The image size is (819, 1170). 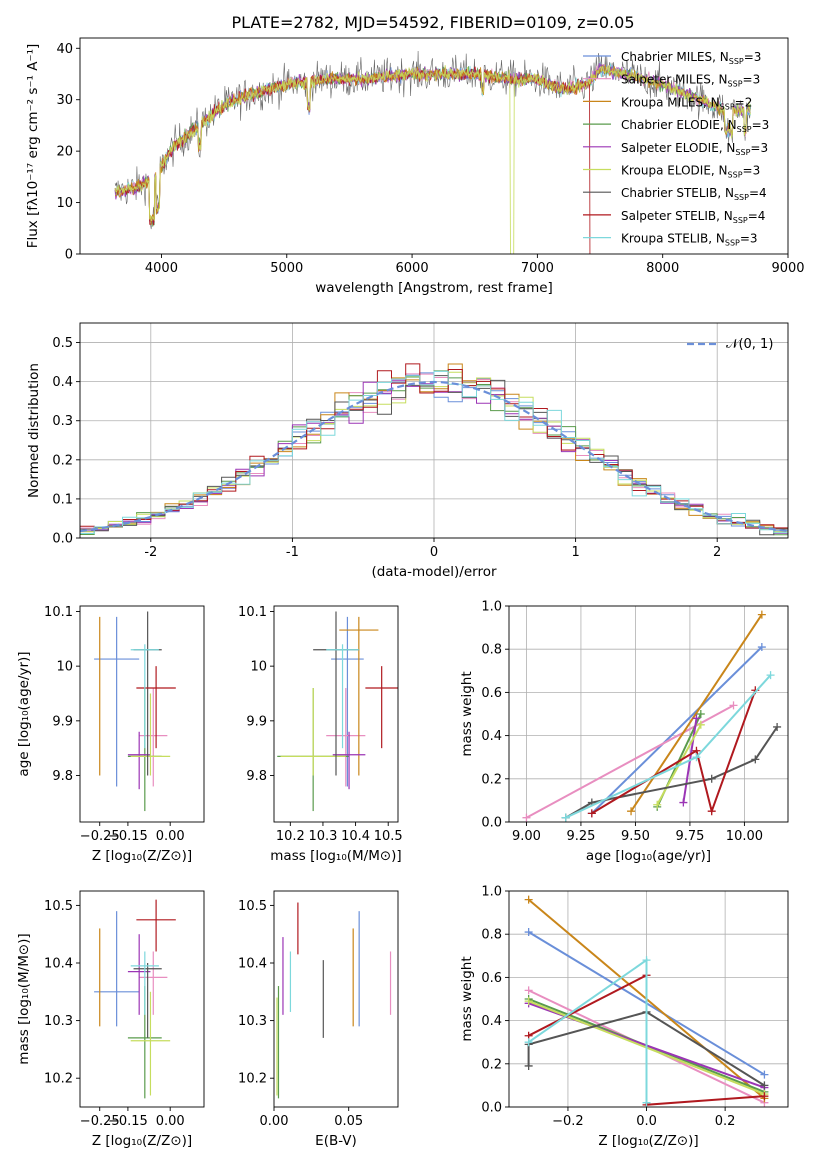 What do you see at coordinates (693, 217) in the screenshot?
I see `legend-label-7: Salpeter STELIB, NSSP=4` at bounding box center [693, 217].